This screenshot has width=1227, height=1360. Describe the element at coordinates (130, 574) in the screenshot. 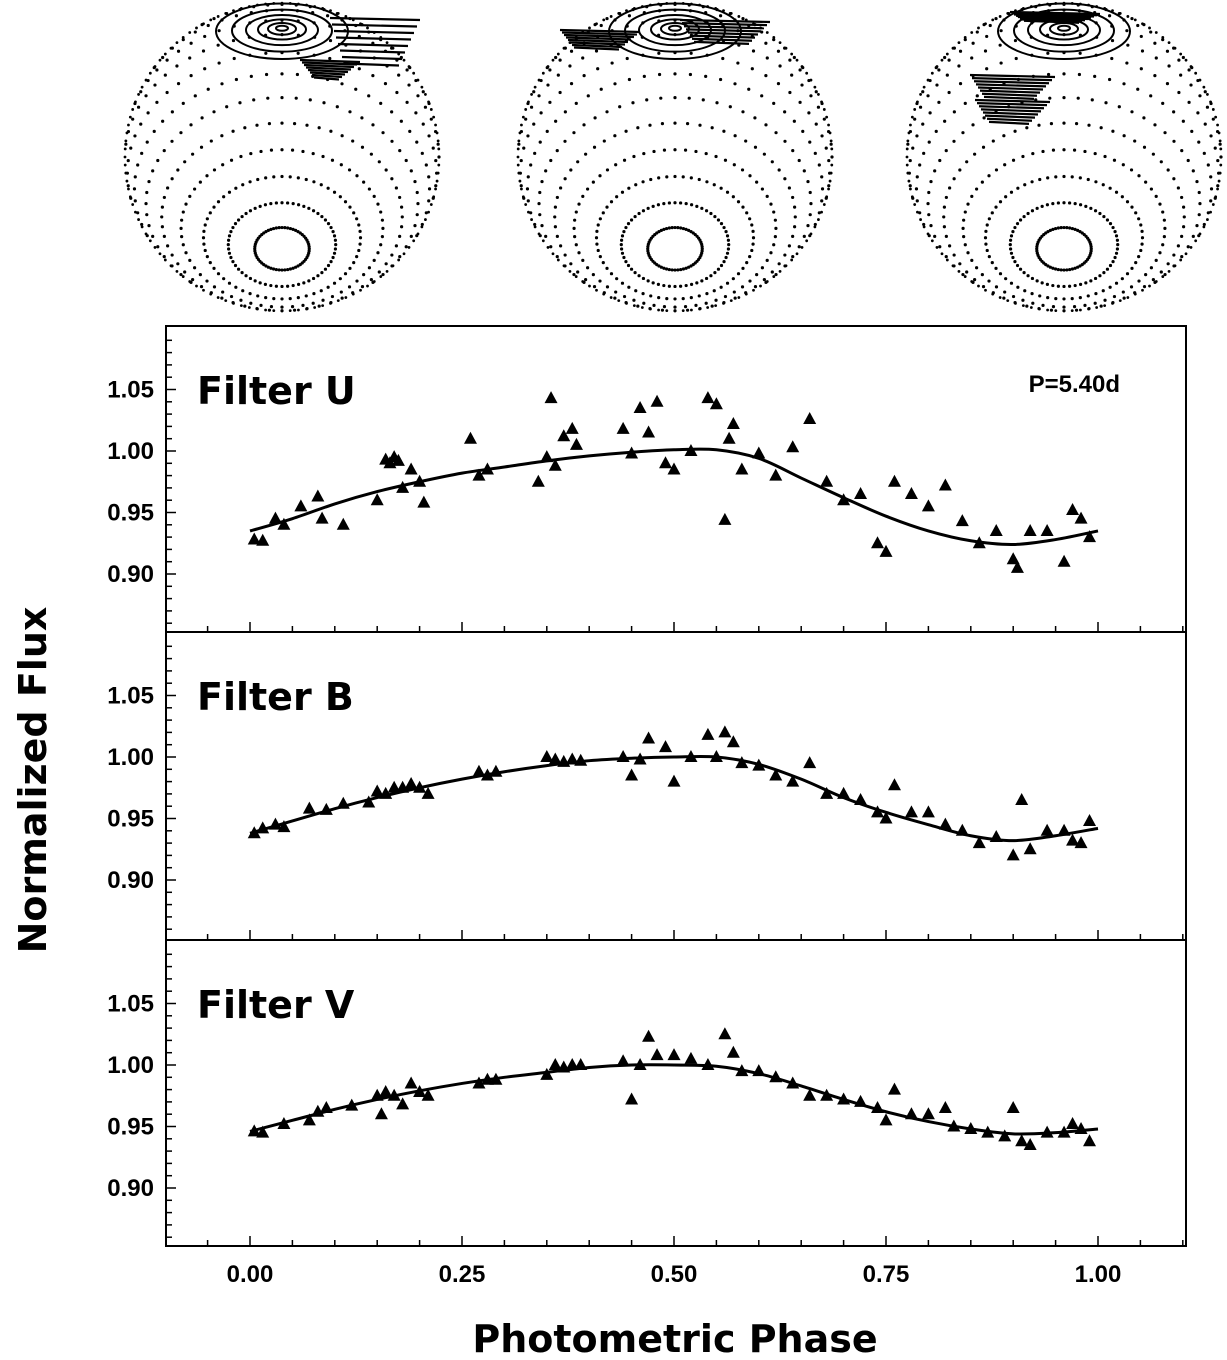

I see `y-tick-label: 0.90` at that location.